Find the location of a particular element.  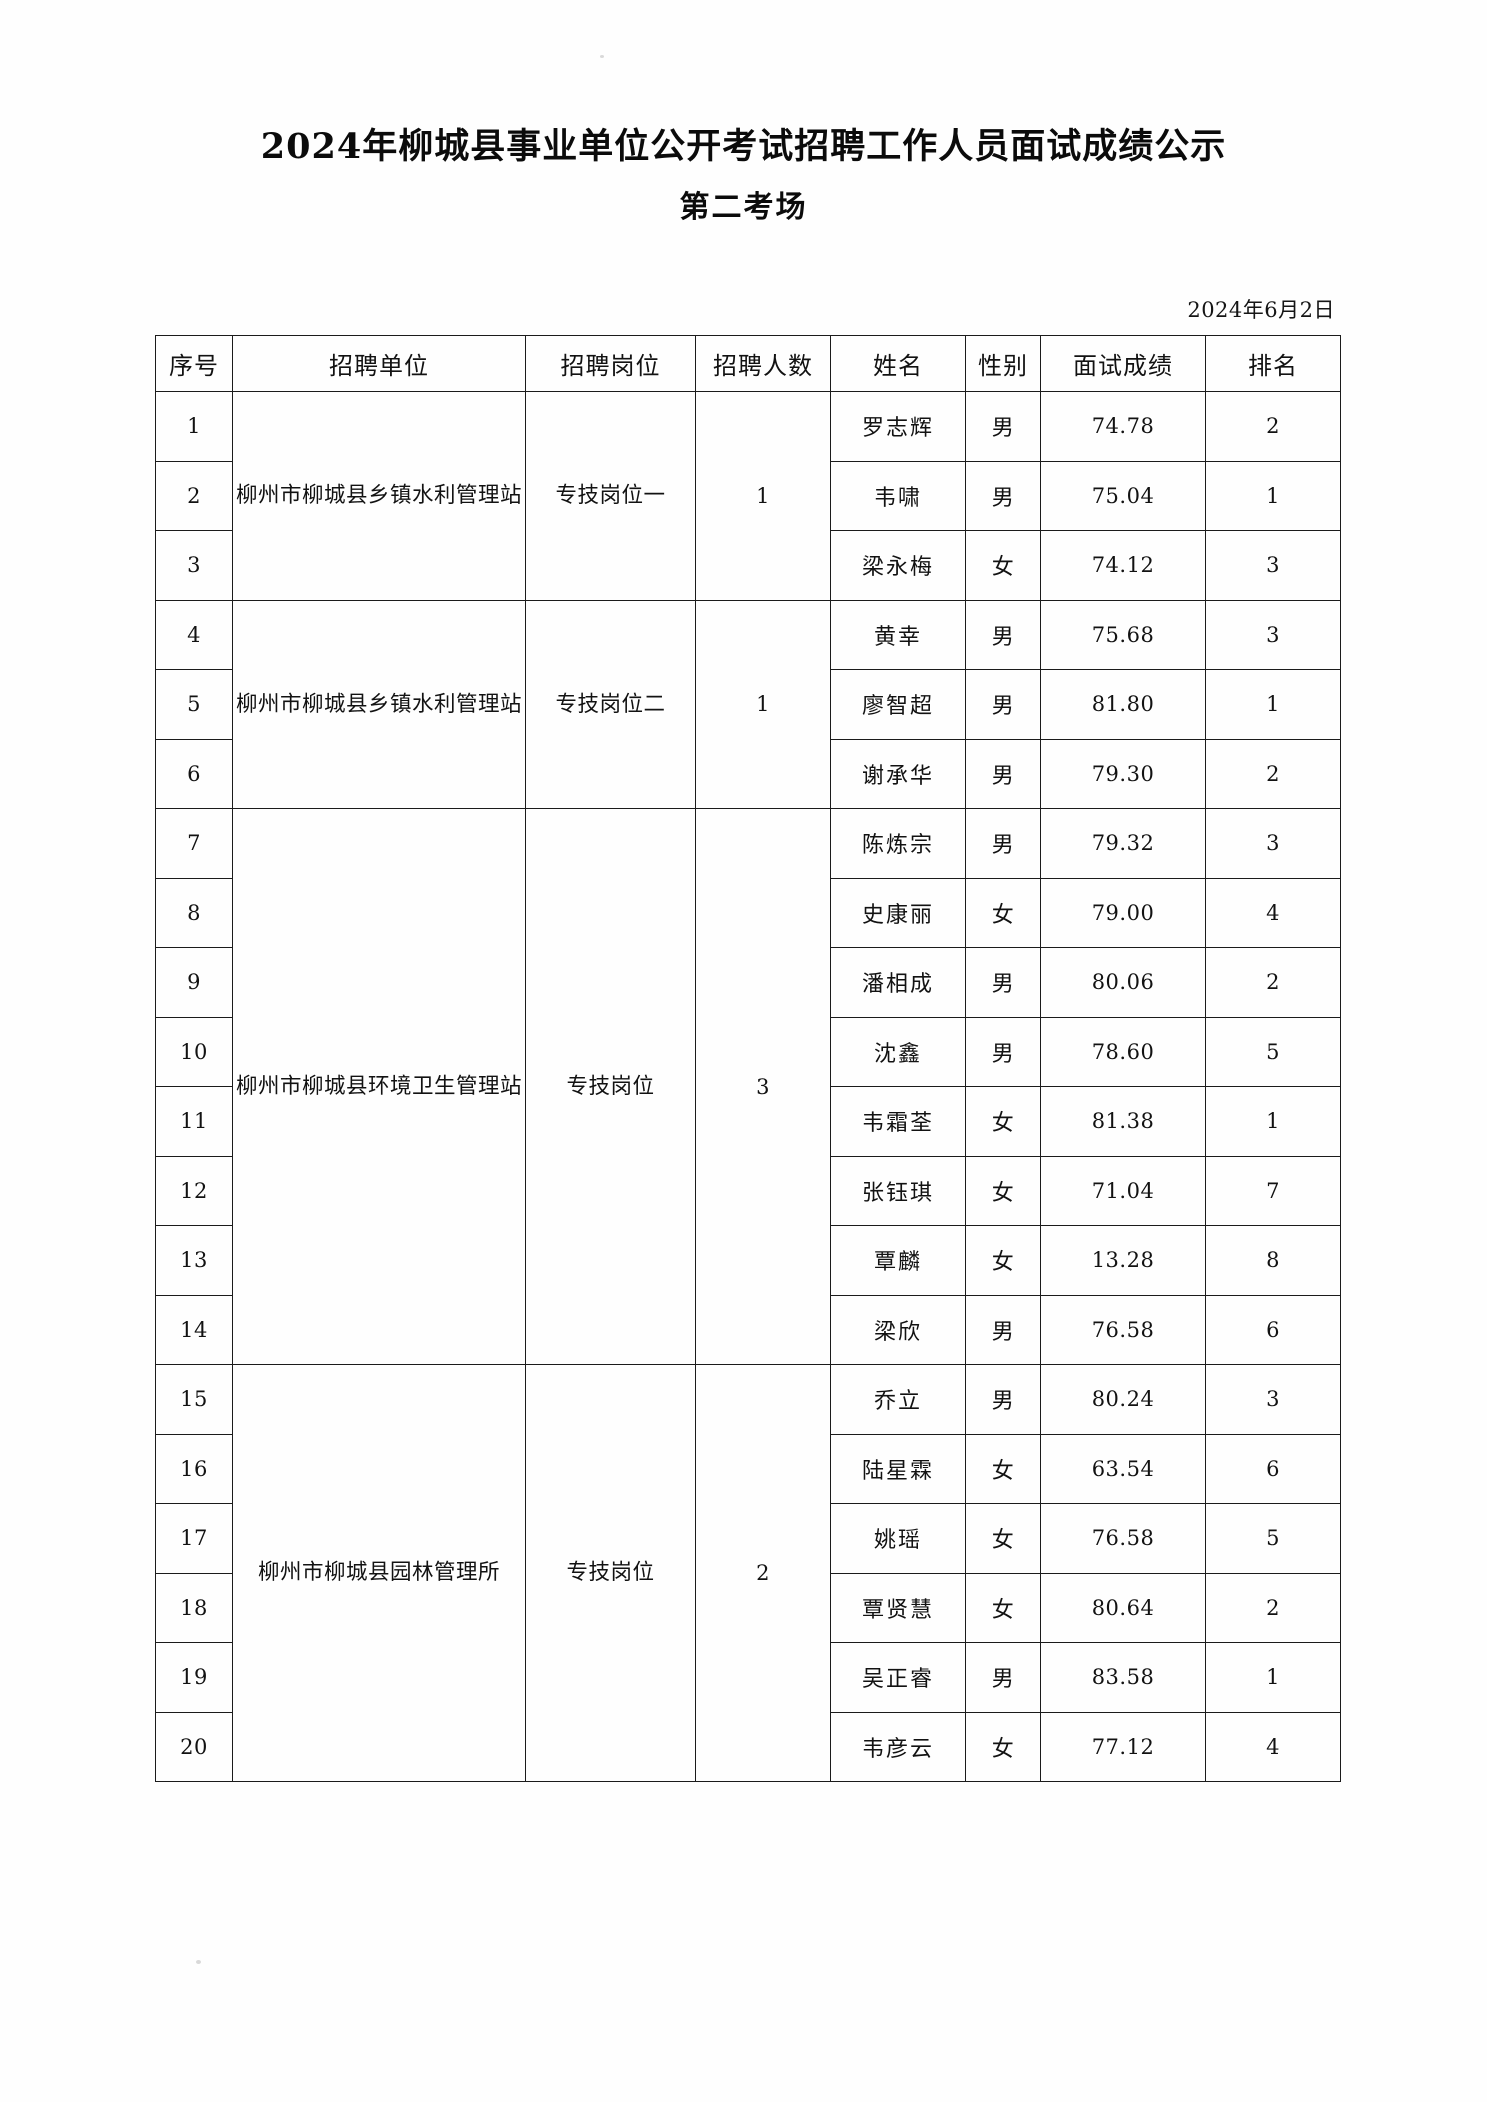

table-row: 12 张钰琪女 71.04 7 is located at coordinates (748, 1190).